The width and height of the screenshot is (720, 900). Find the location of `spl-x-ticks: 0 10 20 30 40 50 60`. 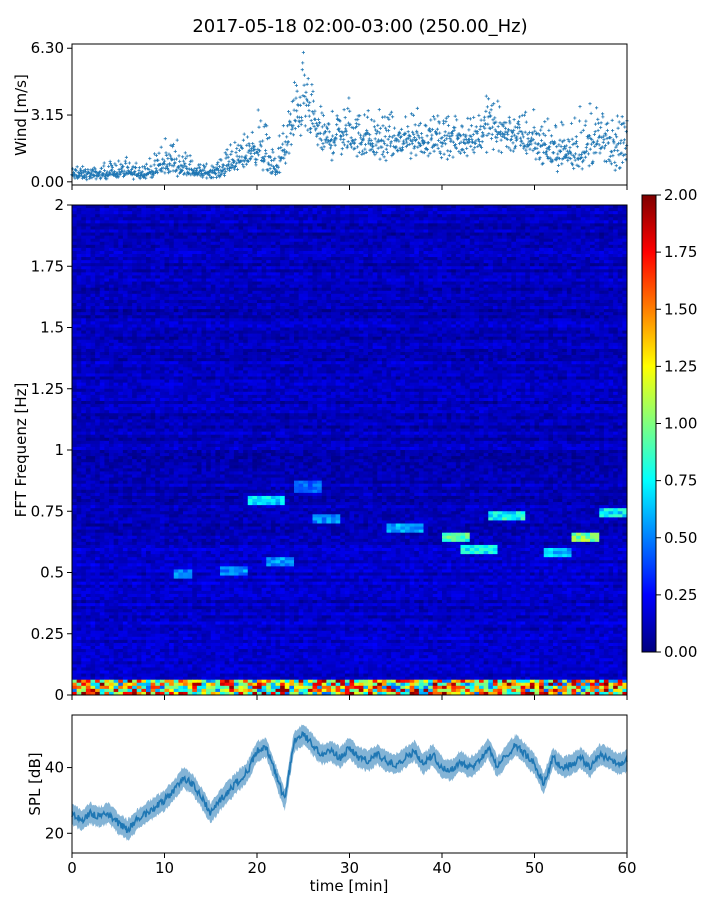

spl-x-ticks: 0 10 20 30 40 50 60 is located at coordinates (352, 865).